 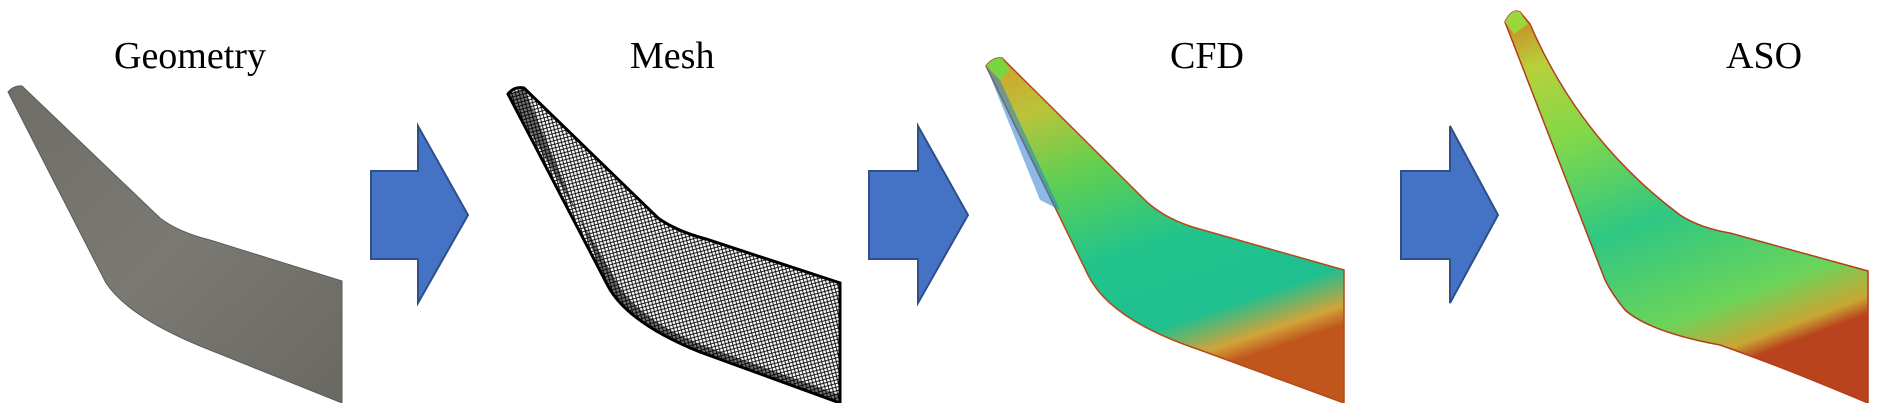 I want to click on title-mesh: Mesh, so click(x=672, y=56).